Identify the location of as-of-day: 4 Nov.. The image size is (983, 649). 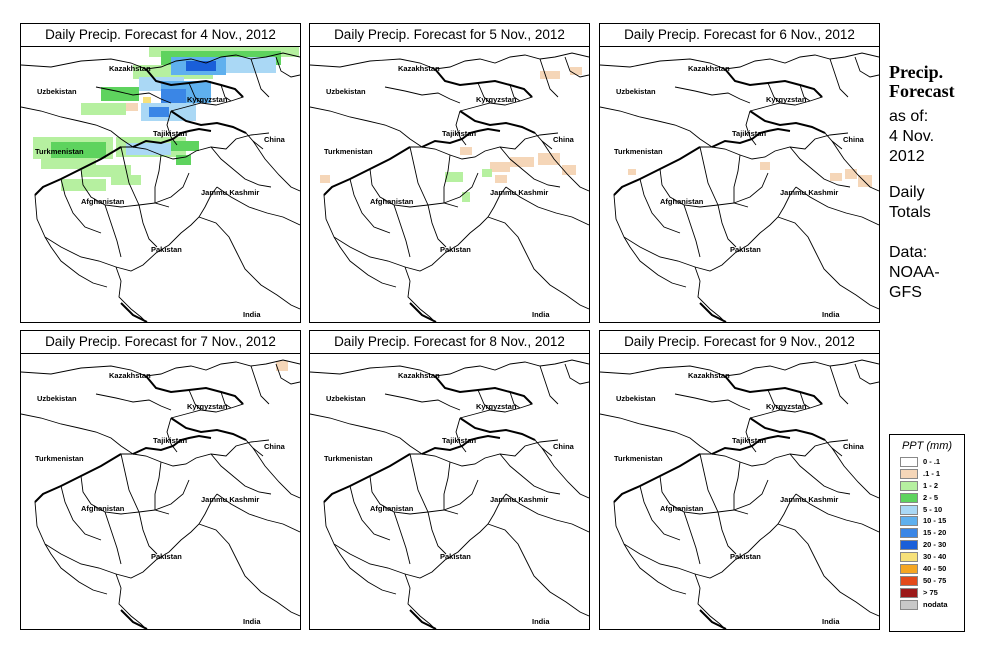
(912, 136).